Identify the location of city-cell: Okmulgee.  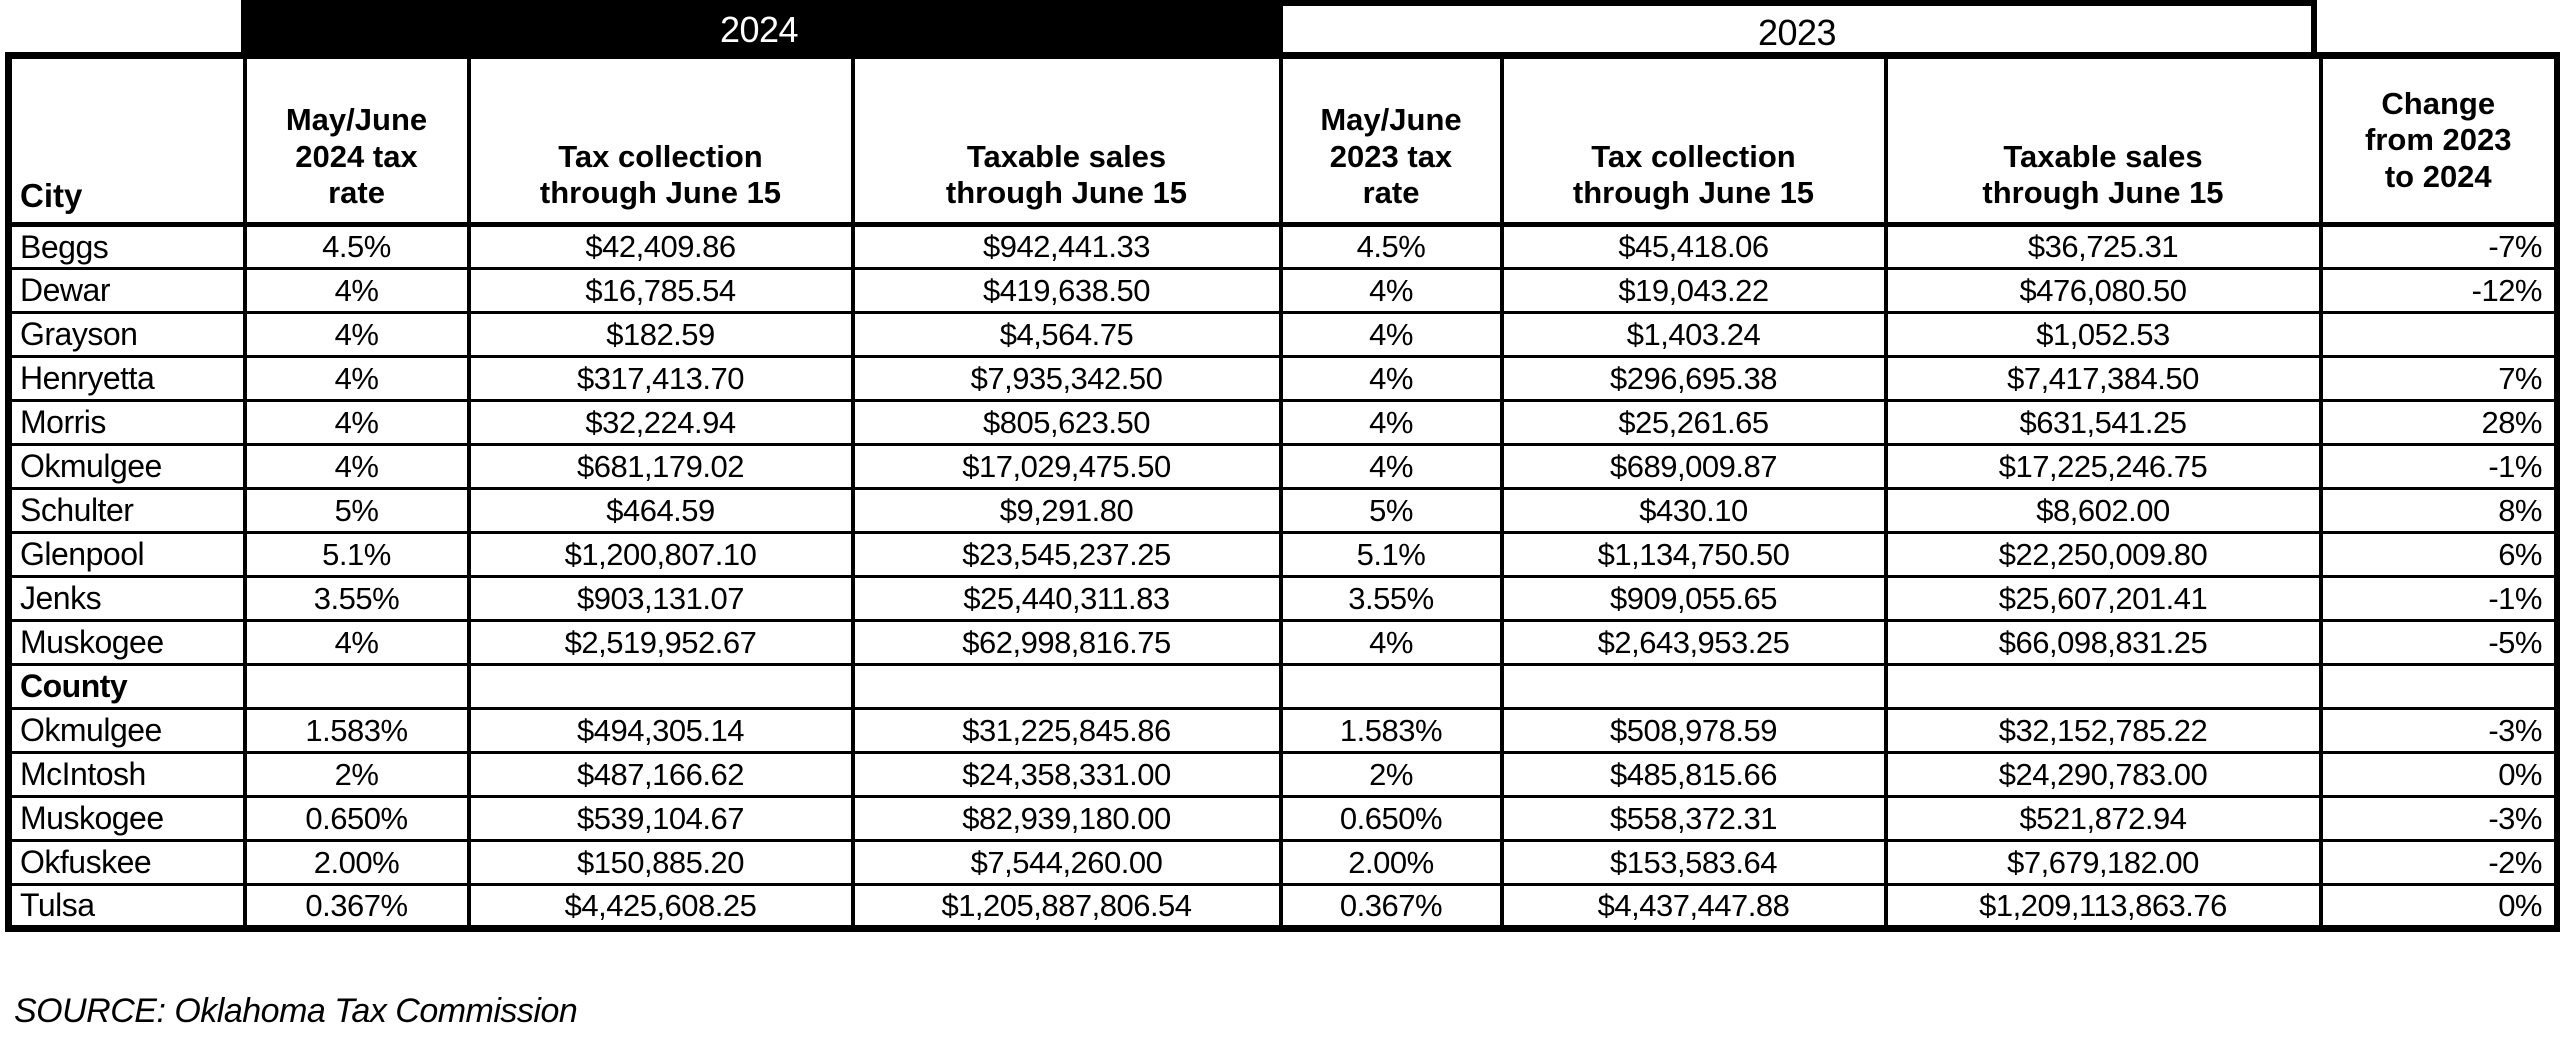
(126, 466).